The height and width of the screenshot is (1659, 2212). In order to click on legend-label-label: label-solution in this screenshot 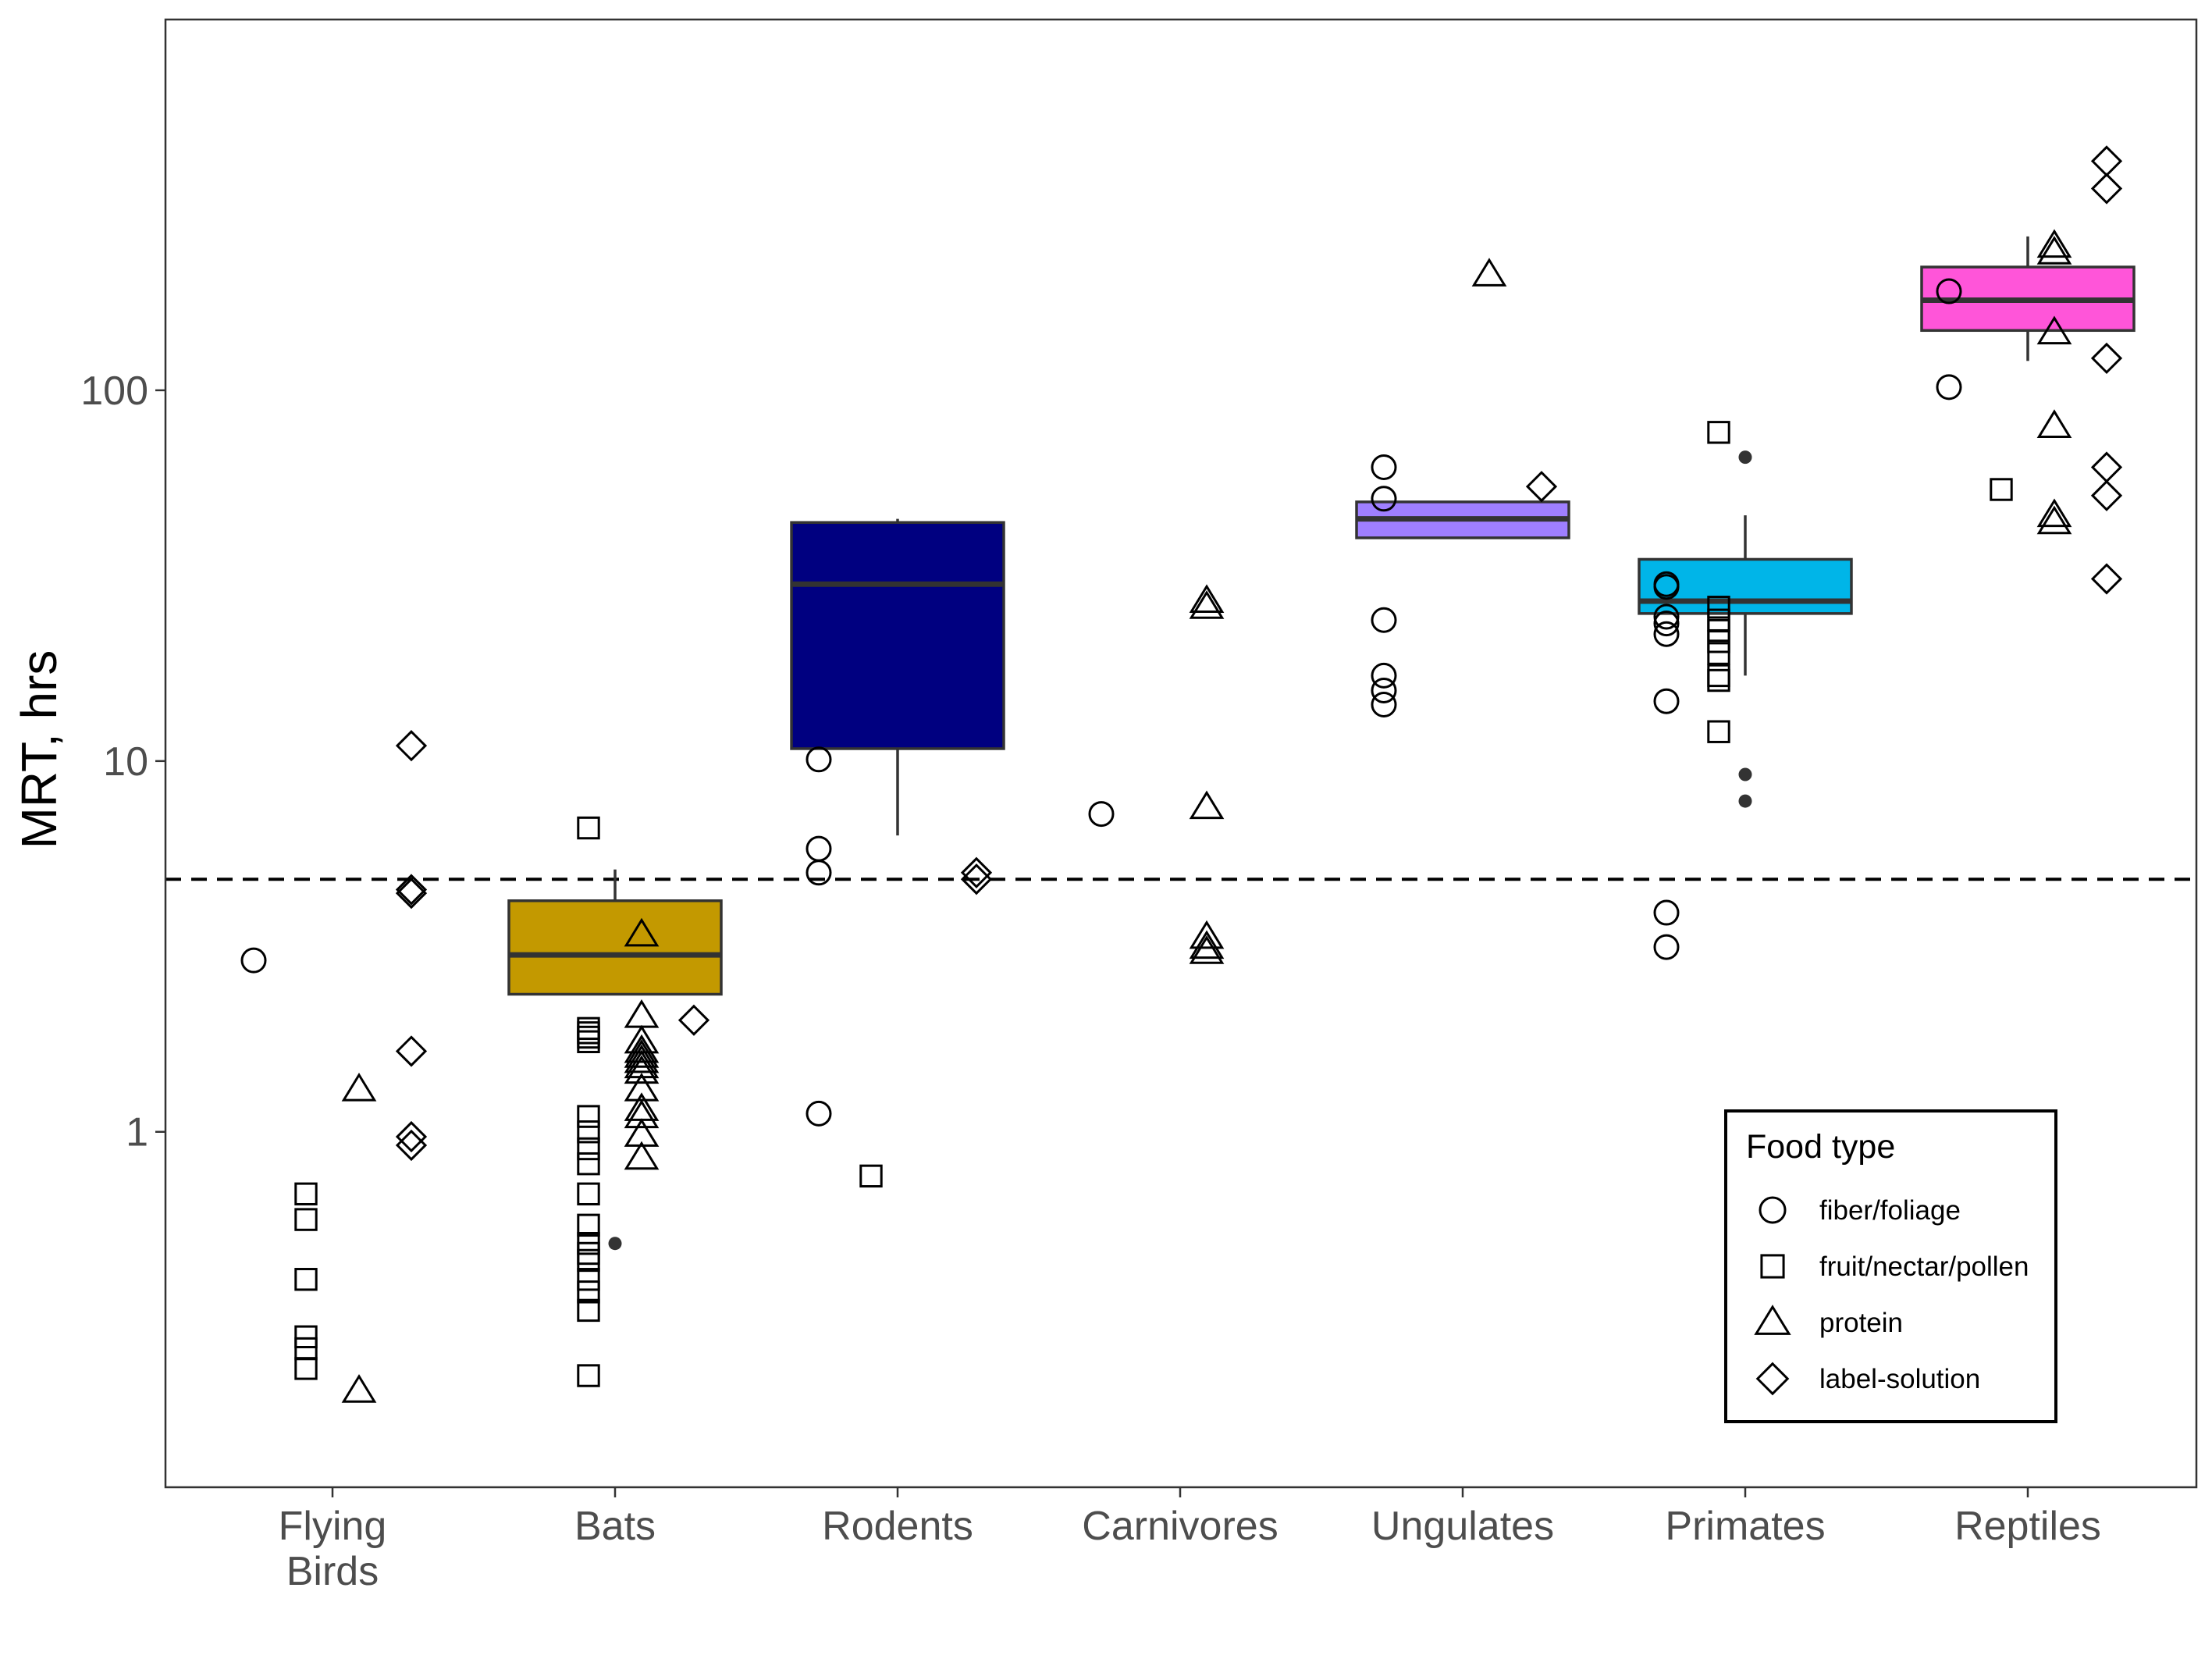, I will do `click(1900, 1379)`.